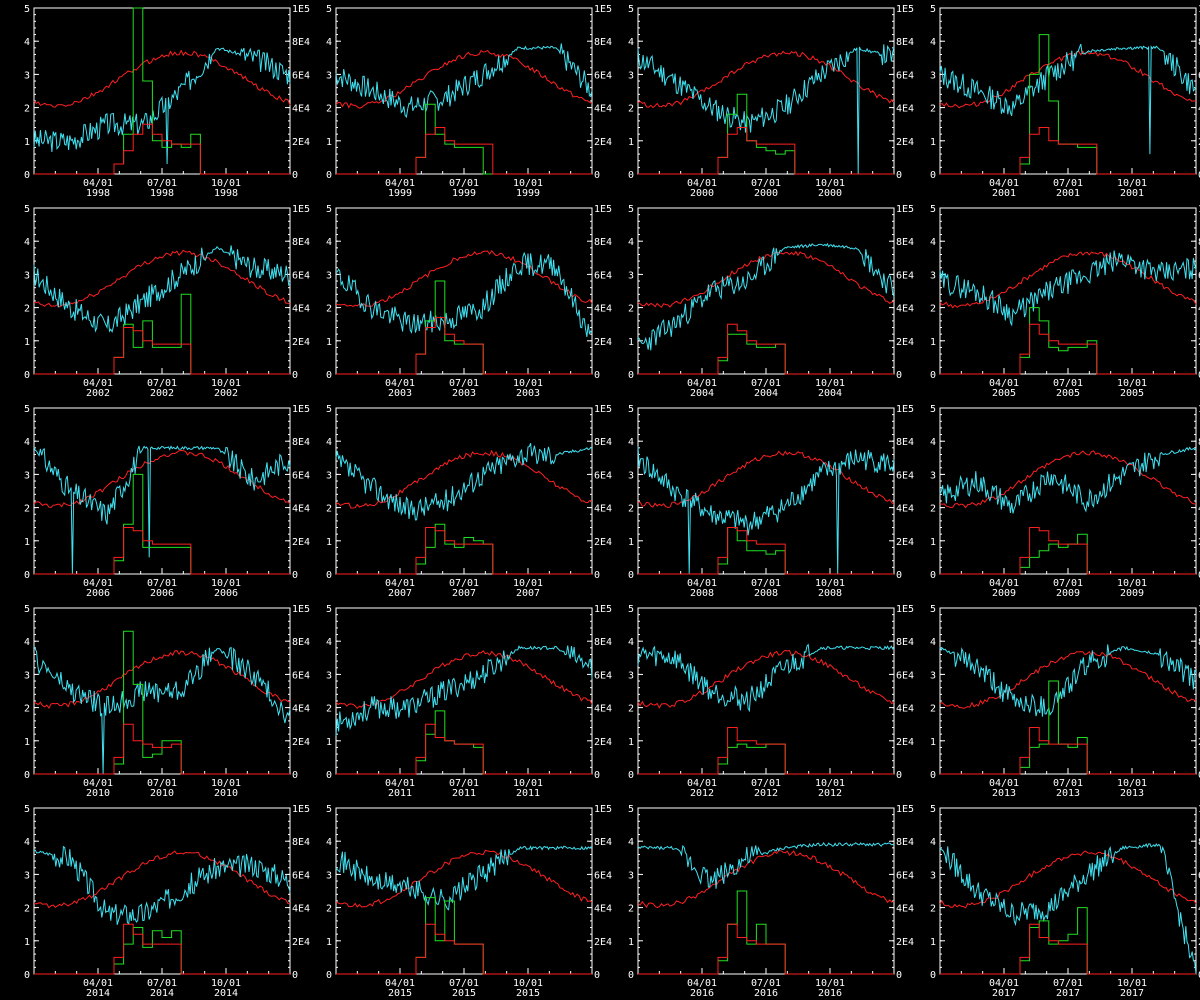  Describe the element at coordinates (1132, 793) in the screenshot. I see `x-year-label: 2013` at that location.